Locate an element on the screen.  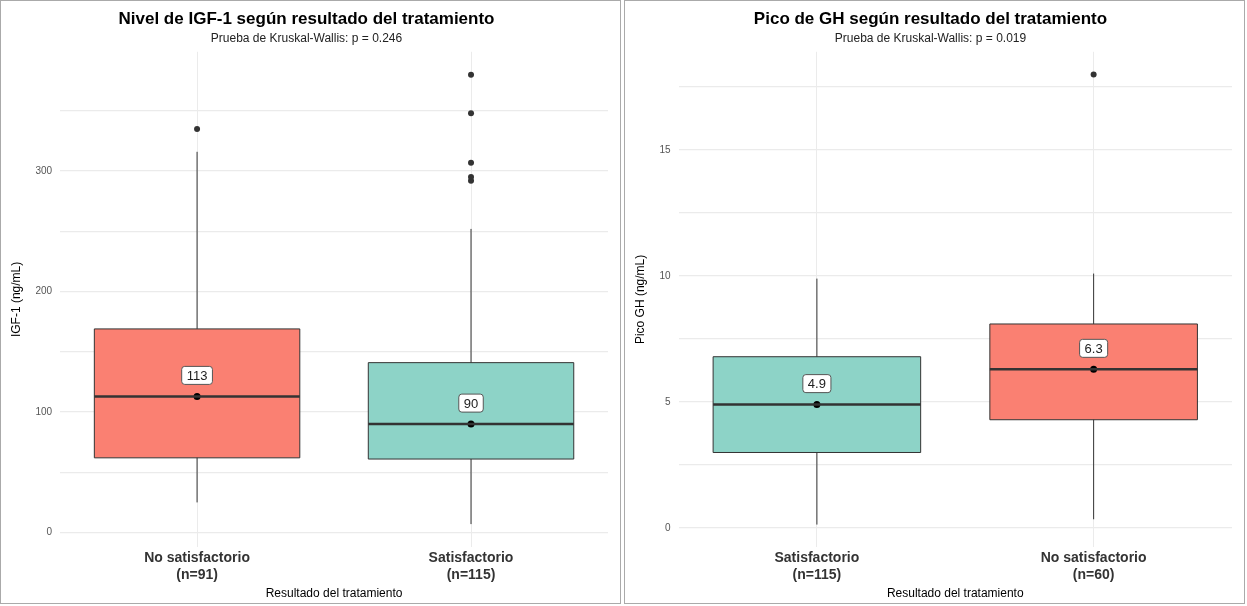
chart-subtitle: Prueba de Kruskal-Wallis: p = 0.019 is located at coordinates (930, 37).